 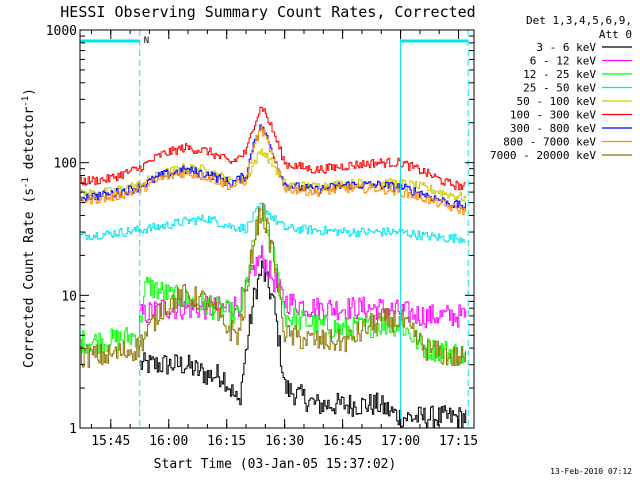 What do you see at coordinates (559, 74) in the screenshot?
I see `legend-label-2: 12 - 25 keV` at bounding box center [559, 74].